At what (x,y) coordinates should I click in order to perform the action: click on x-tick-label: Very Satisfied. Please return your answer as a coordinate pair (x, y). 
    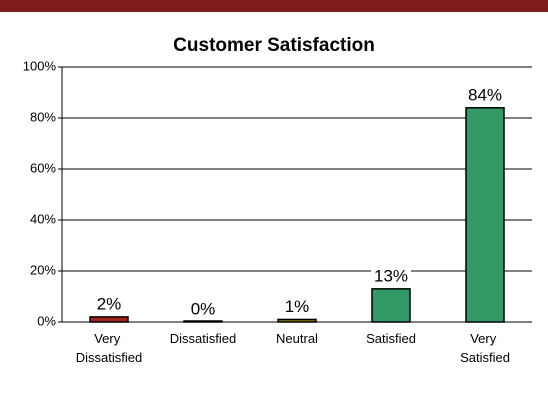
    Looking at the image, I should click on (485, 348).